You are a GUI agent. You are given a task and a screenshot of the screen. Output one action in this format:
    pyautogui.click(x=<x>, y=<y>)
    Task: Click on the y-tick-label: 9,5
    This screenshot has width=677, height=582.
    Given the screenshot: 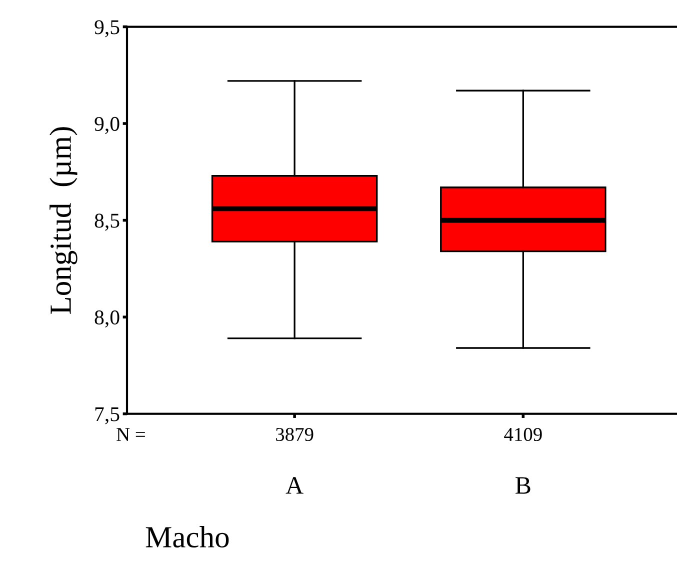 What is the action you would take?
    pyautogui.click(x=107, y=29)
    